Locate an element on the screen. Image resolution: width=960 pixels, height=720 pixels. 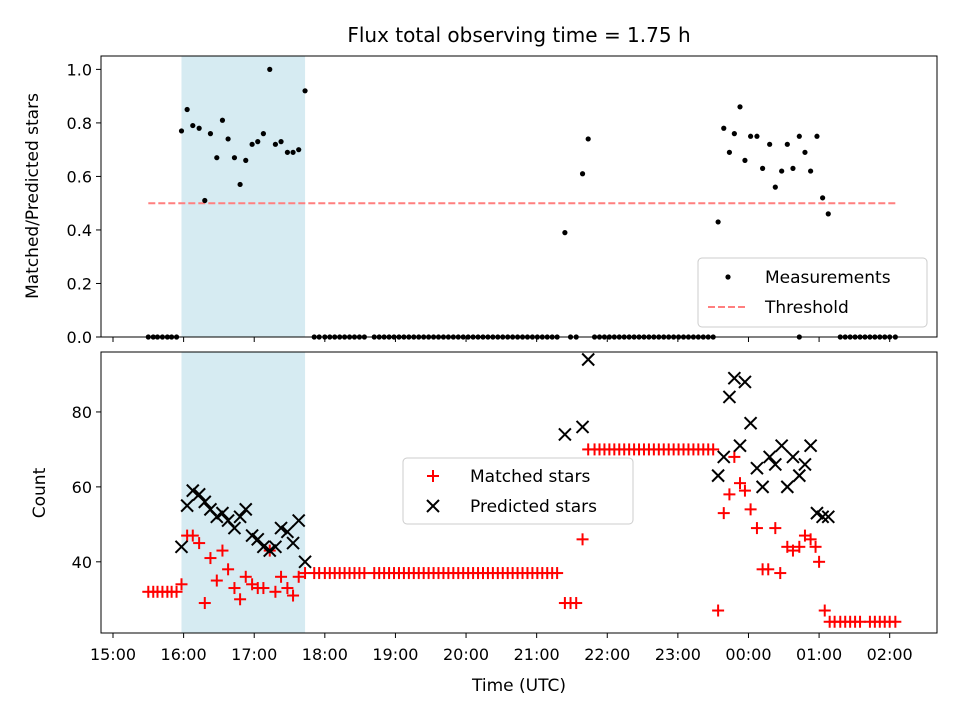
top-y-ticks: 0.0 0.2 0.4 0.6 0.8 1.0 is located at coordinates (84, 203).